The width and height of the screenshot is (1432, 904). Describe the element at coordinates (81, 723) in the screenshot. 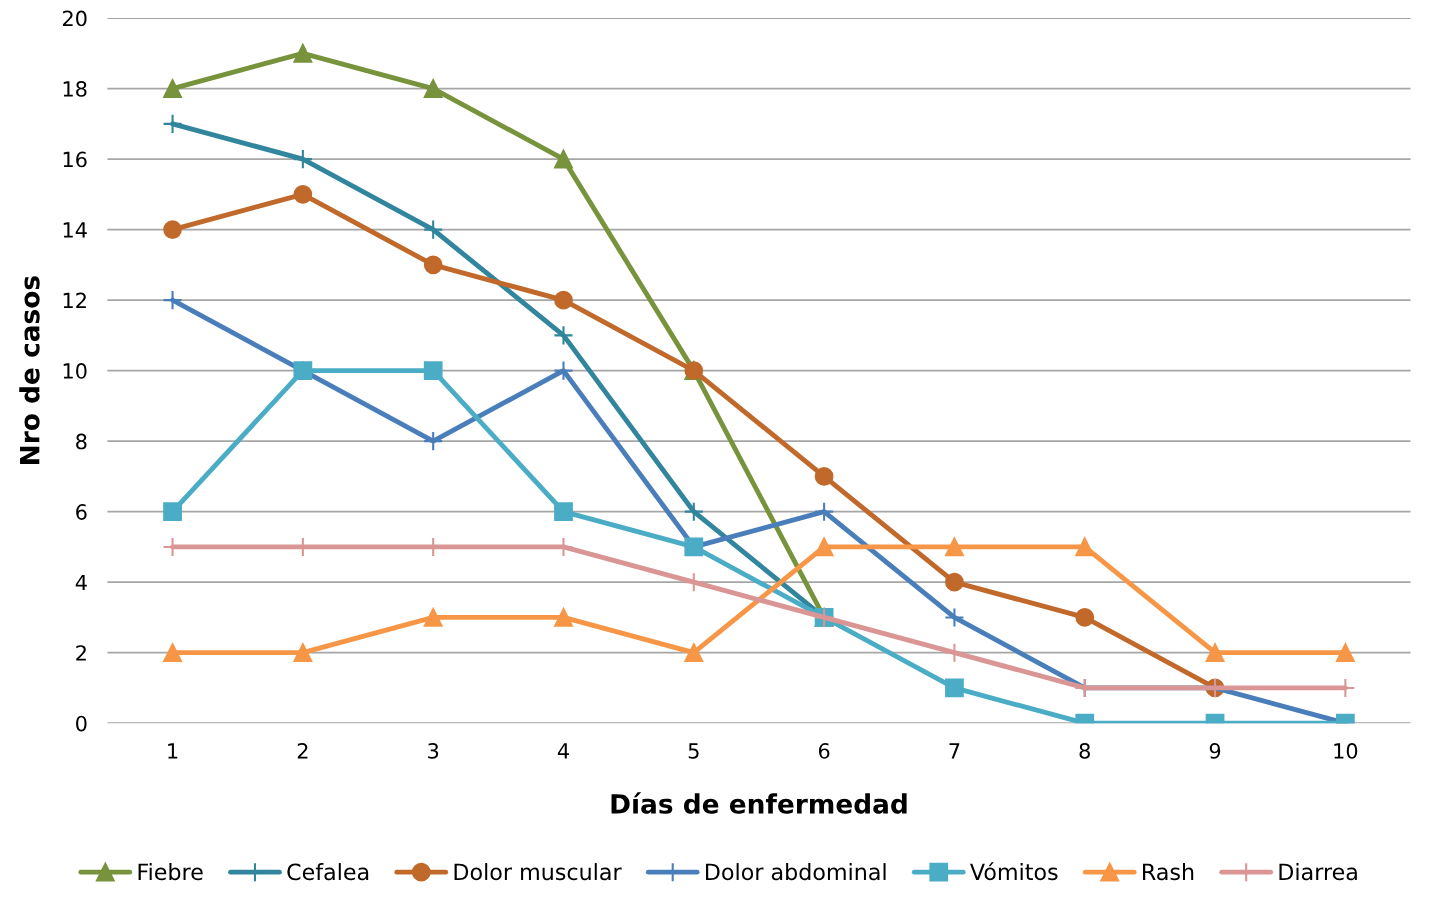

I see `y-tick-label: 0` at that location.